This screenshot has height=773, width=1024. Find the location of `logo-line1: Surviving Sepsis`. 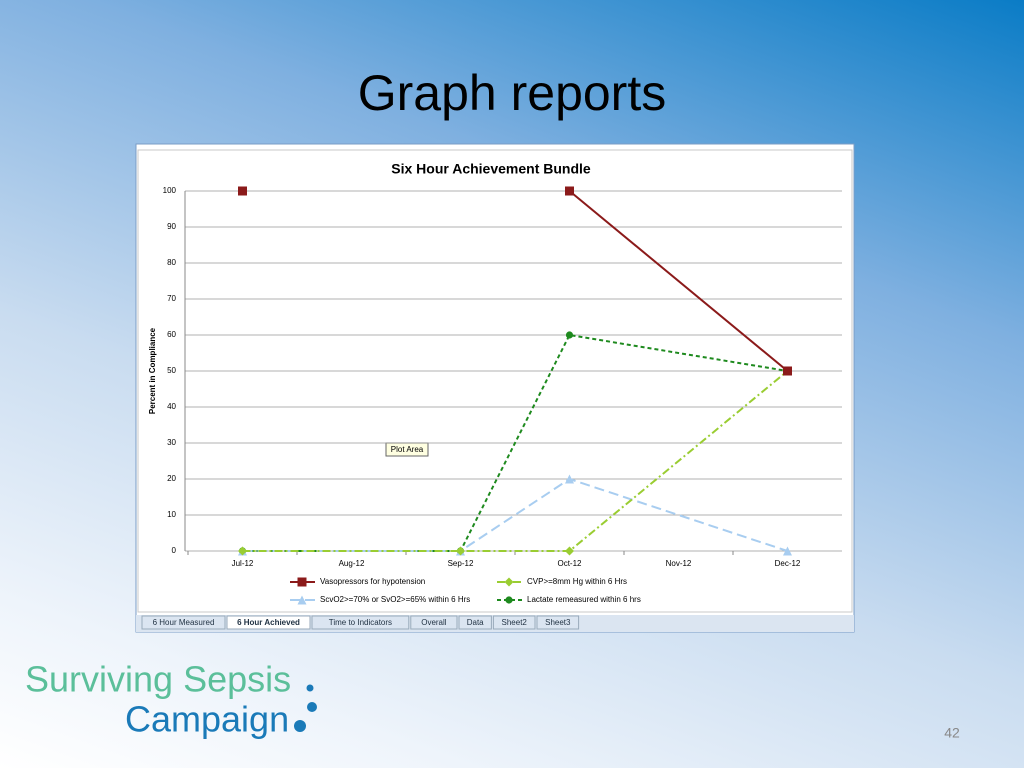

logo-line1: Surviving Sepsis is located at coordinates (158, 679).